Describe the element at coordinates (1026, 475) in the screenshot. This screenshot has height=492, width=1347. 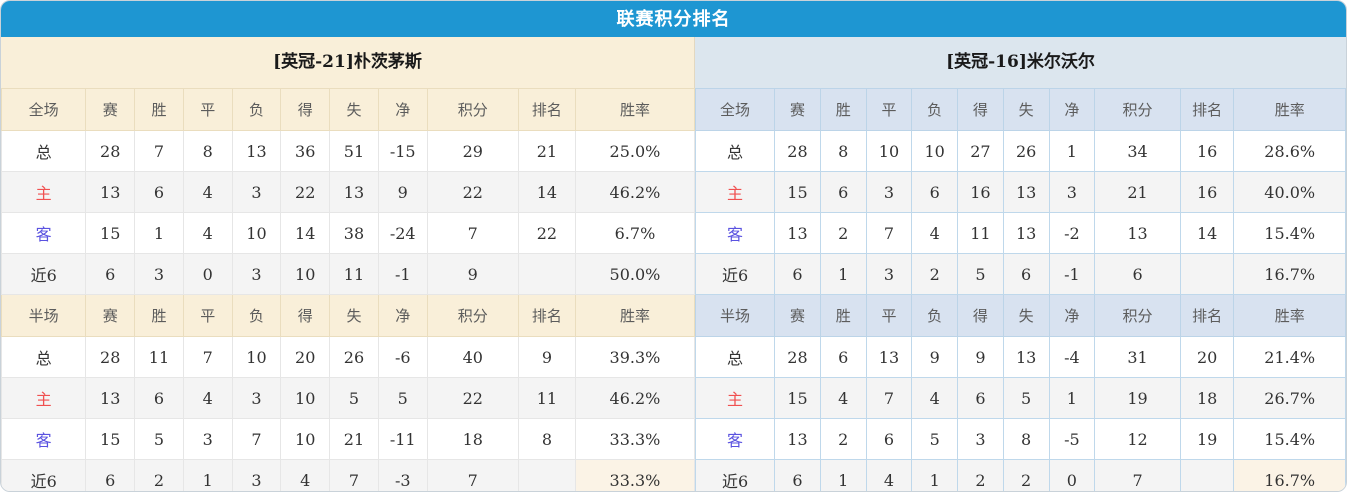
I see `cell-goals-against: 2` at that location.